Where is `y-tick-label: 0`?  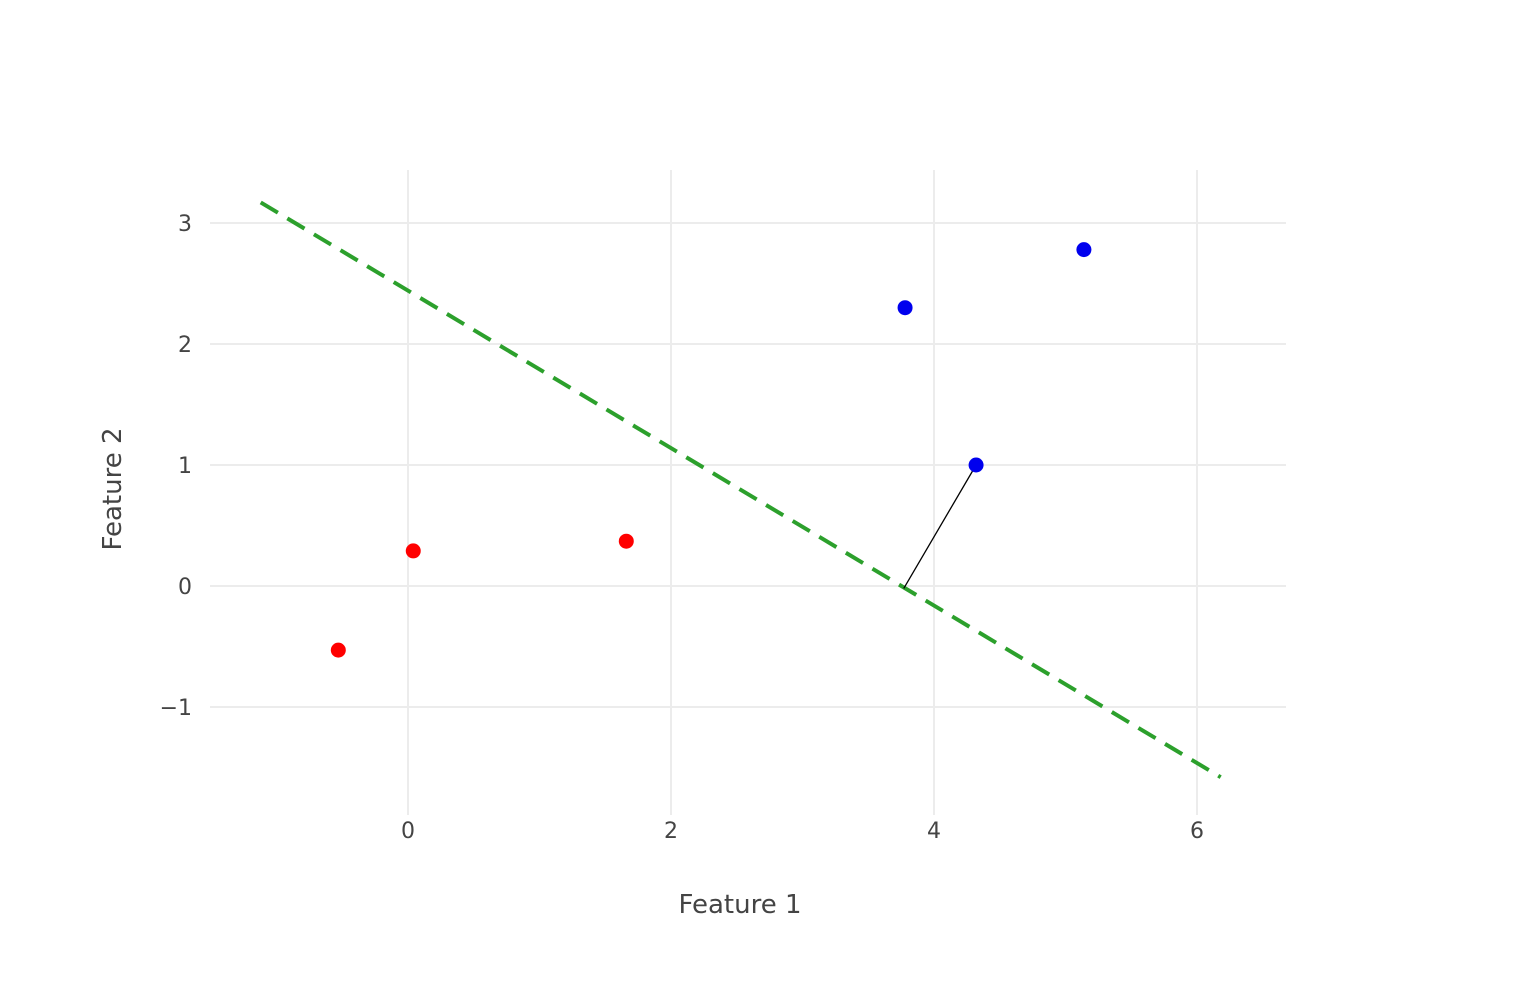 y-tick-label: 0 is located at coordinates (185, 587).